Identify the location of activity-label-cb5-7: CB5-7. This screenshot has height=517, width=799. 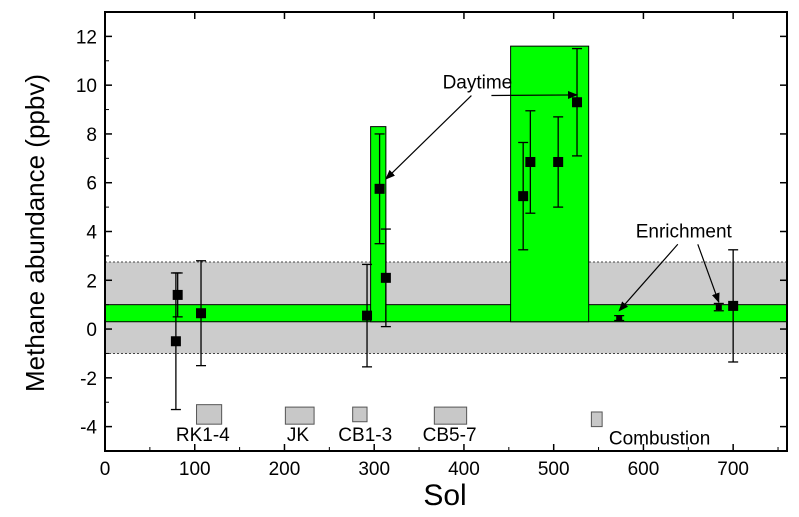
(450, 435).